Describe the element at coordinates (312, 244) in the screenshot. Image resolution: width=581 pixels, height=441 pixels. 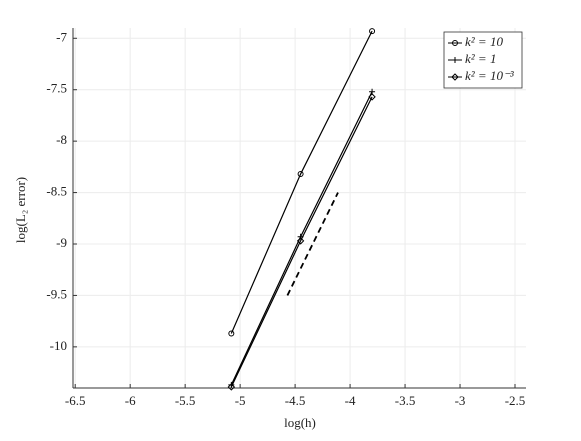
I see `reference-line` at that location.